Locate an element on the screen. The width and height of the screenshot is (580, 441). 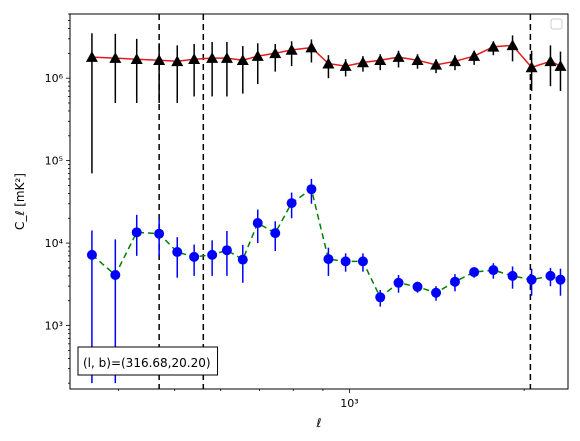
legend is located at coordinates (556, 24).